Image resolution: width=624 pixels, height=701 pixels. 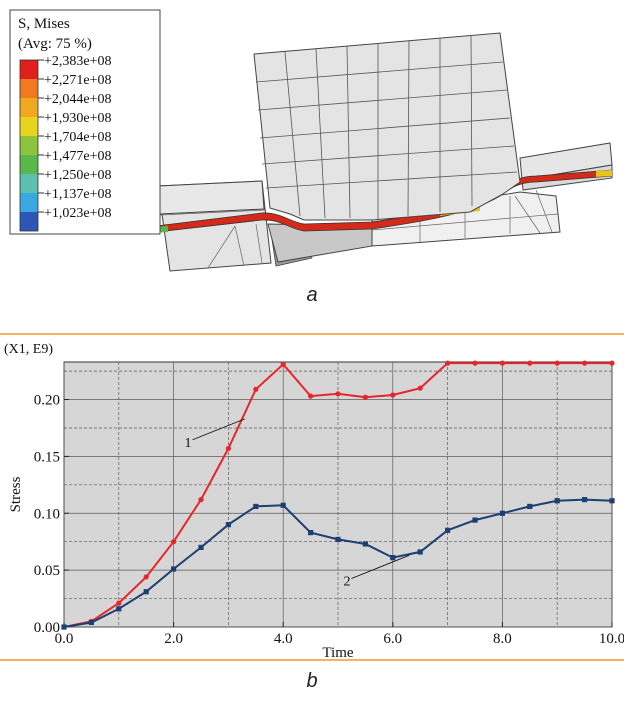 I want to click on legend-title: S, Mises, so click(x=44, y=24).